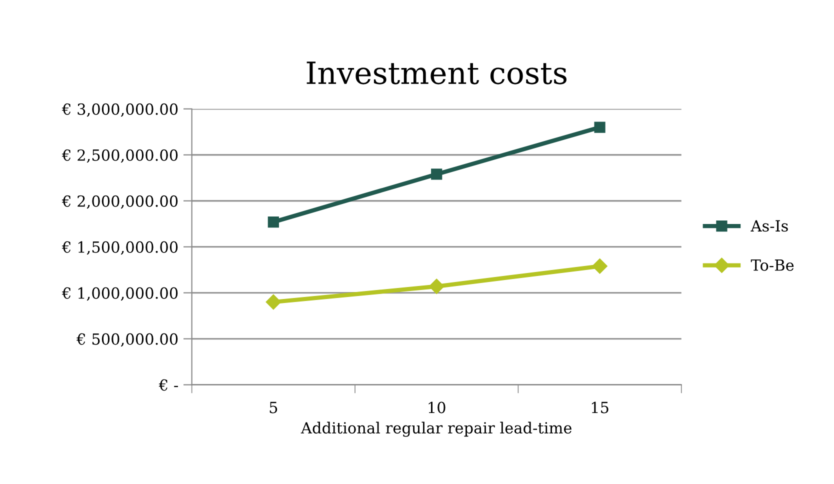 Image resolution: width=834 pixels, height=484 pixels. I want to click on y-tick-label: € 1,500,000.00, so click(120, 248).